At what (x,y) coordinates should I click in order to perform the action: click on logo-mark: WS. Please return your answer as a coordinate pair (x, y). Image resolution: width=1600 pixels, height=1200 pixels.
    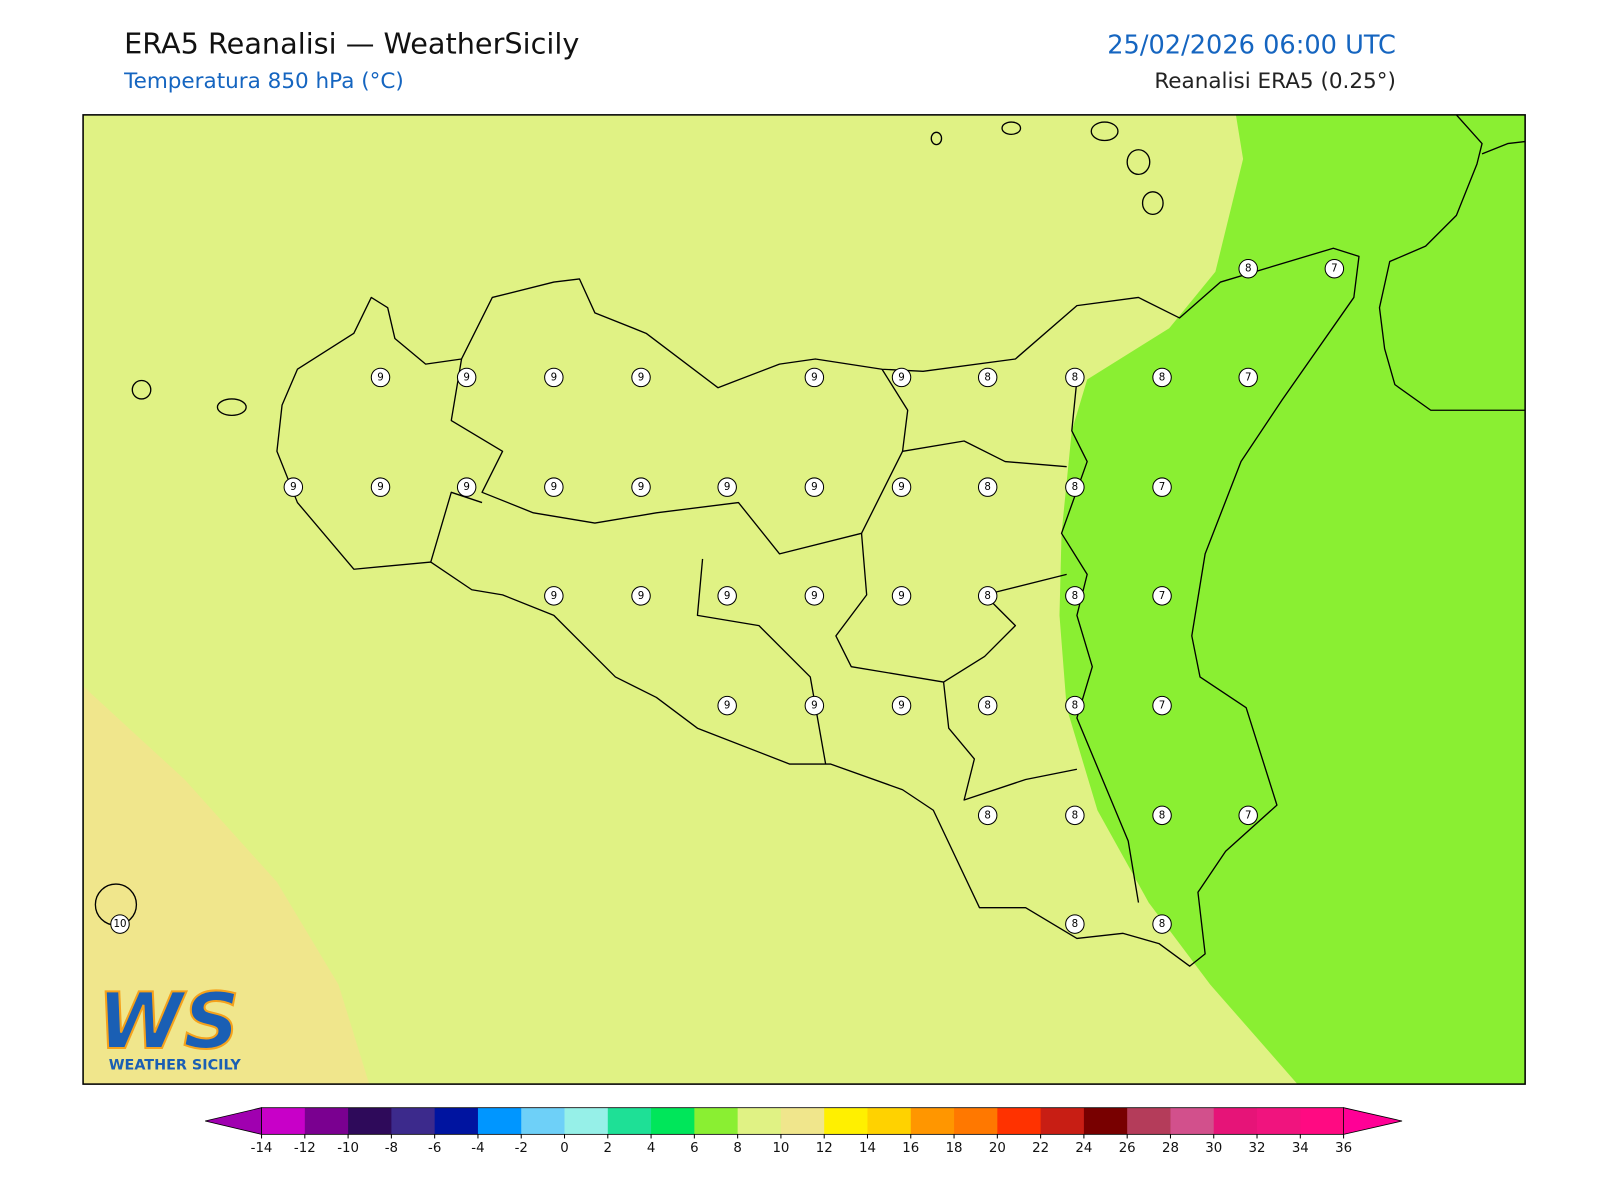
    Looking at the image, I should click on (168, 1022).